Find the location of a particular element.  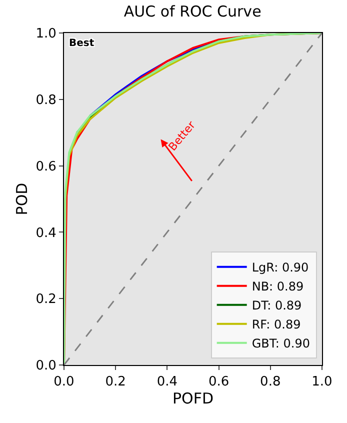

legend-label: LgR: 0.90 is located at coordinates (280, 267).